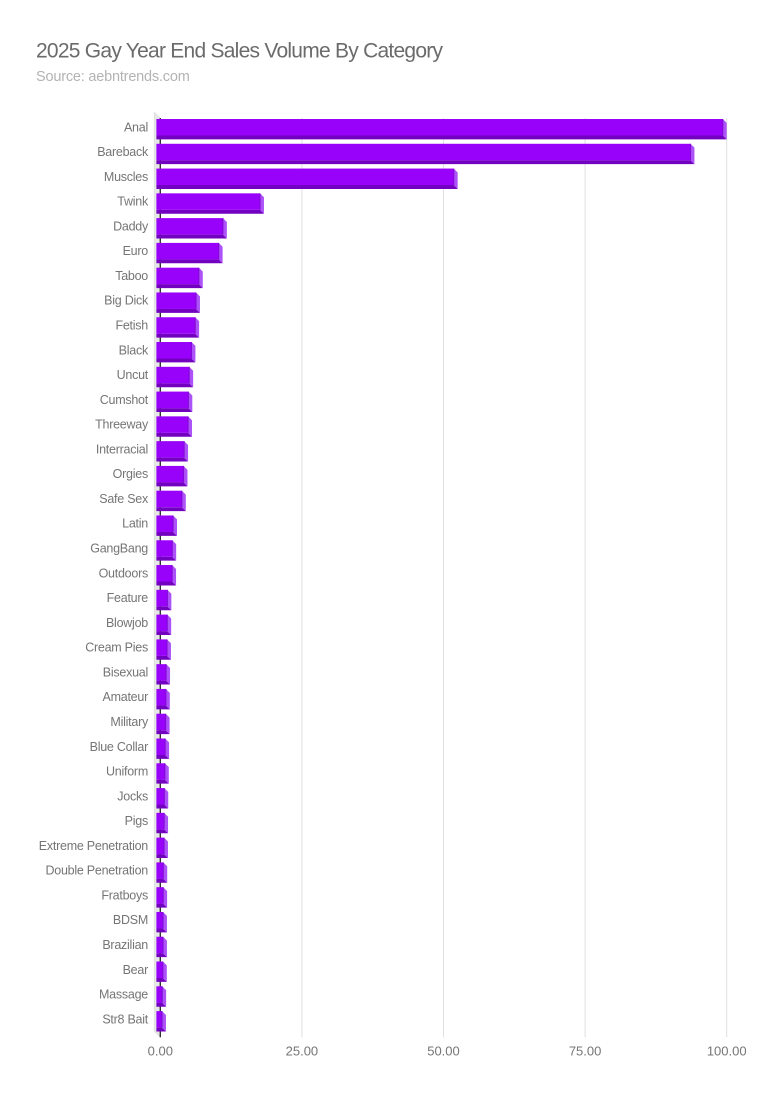  Describe the element at coordinates (443, 1051) in the screenshot. I see `svg-text: 50.00` at that location.